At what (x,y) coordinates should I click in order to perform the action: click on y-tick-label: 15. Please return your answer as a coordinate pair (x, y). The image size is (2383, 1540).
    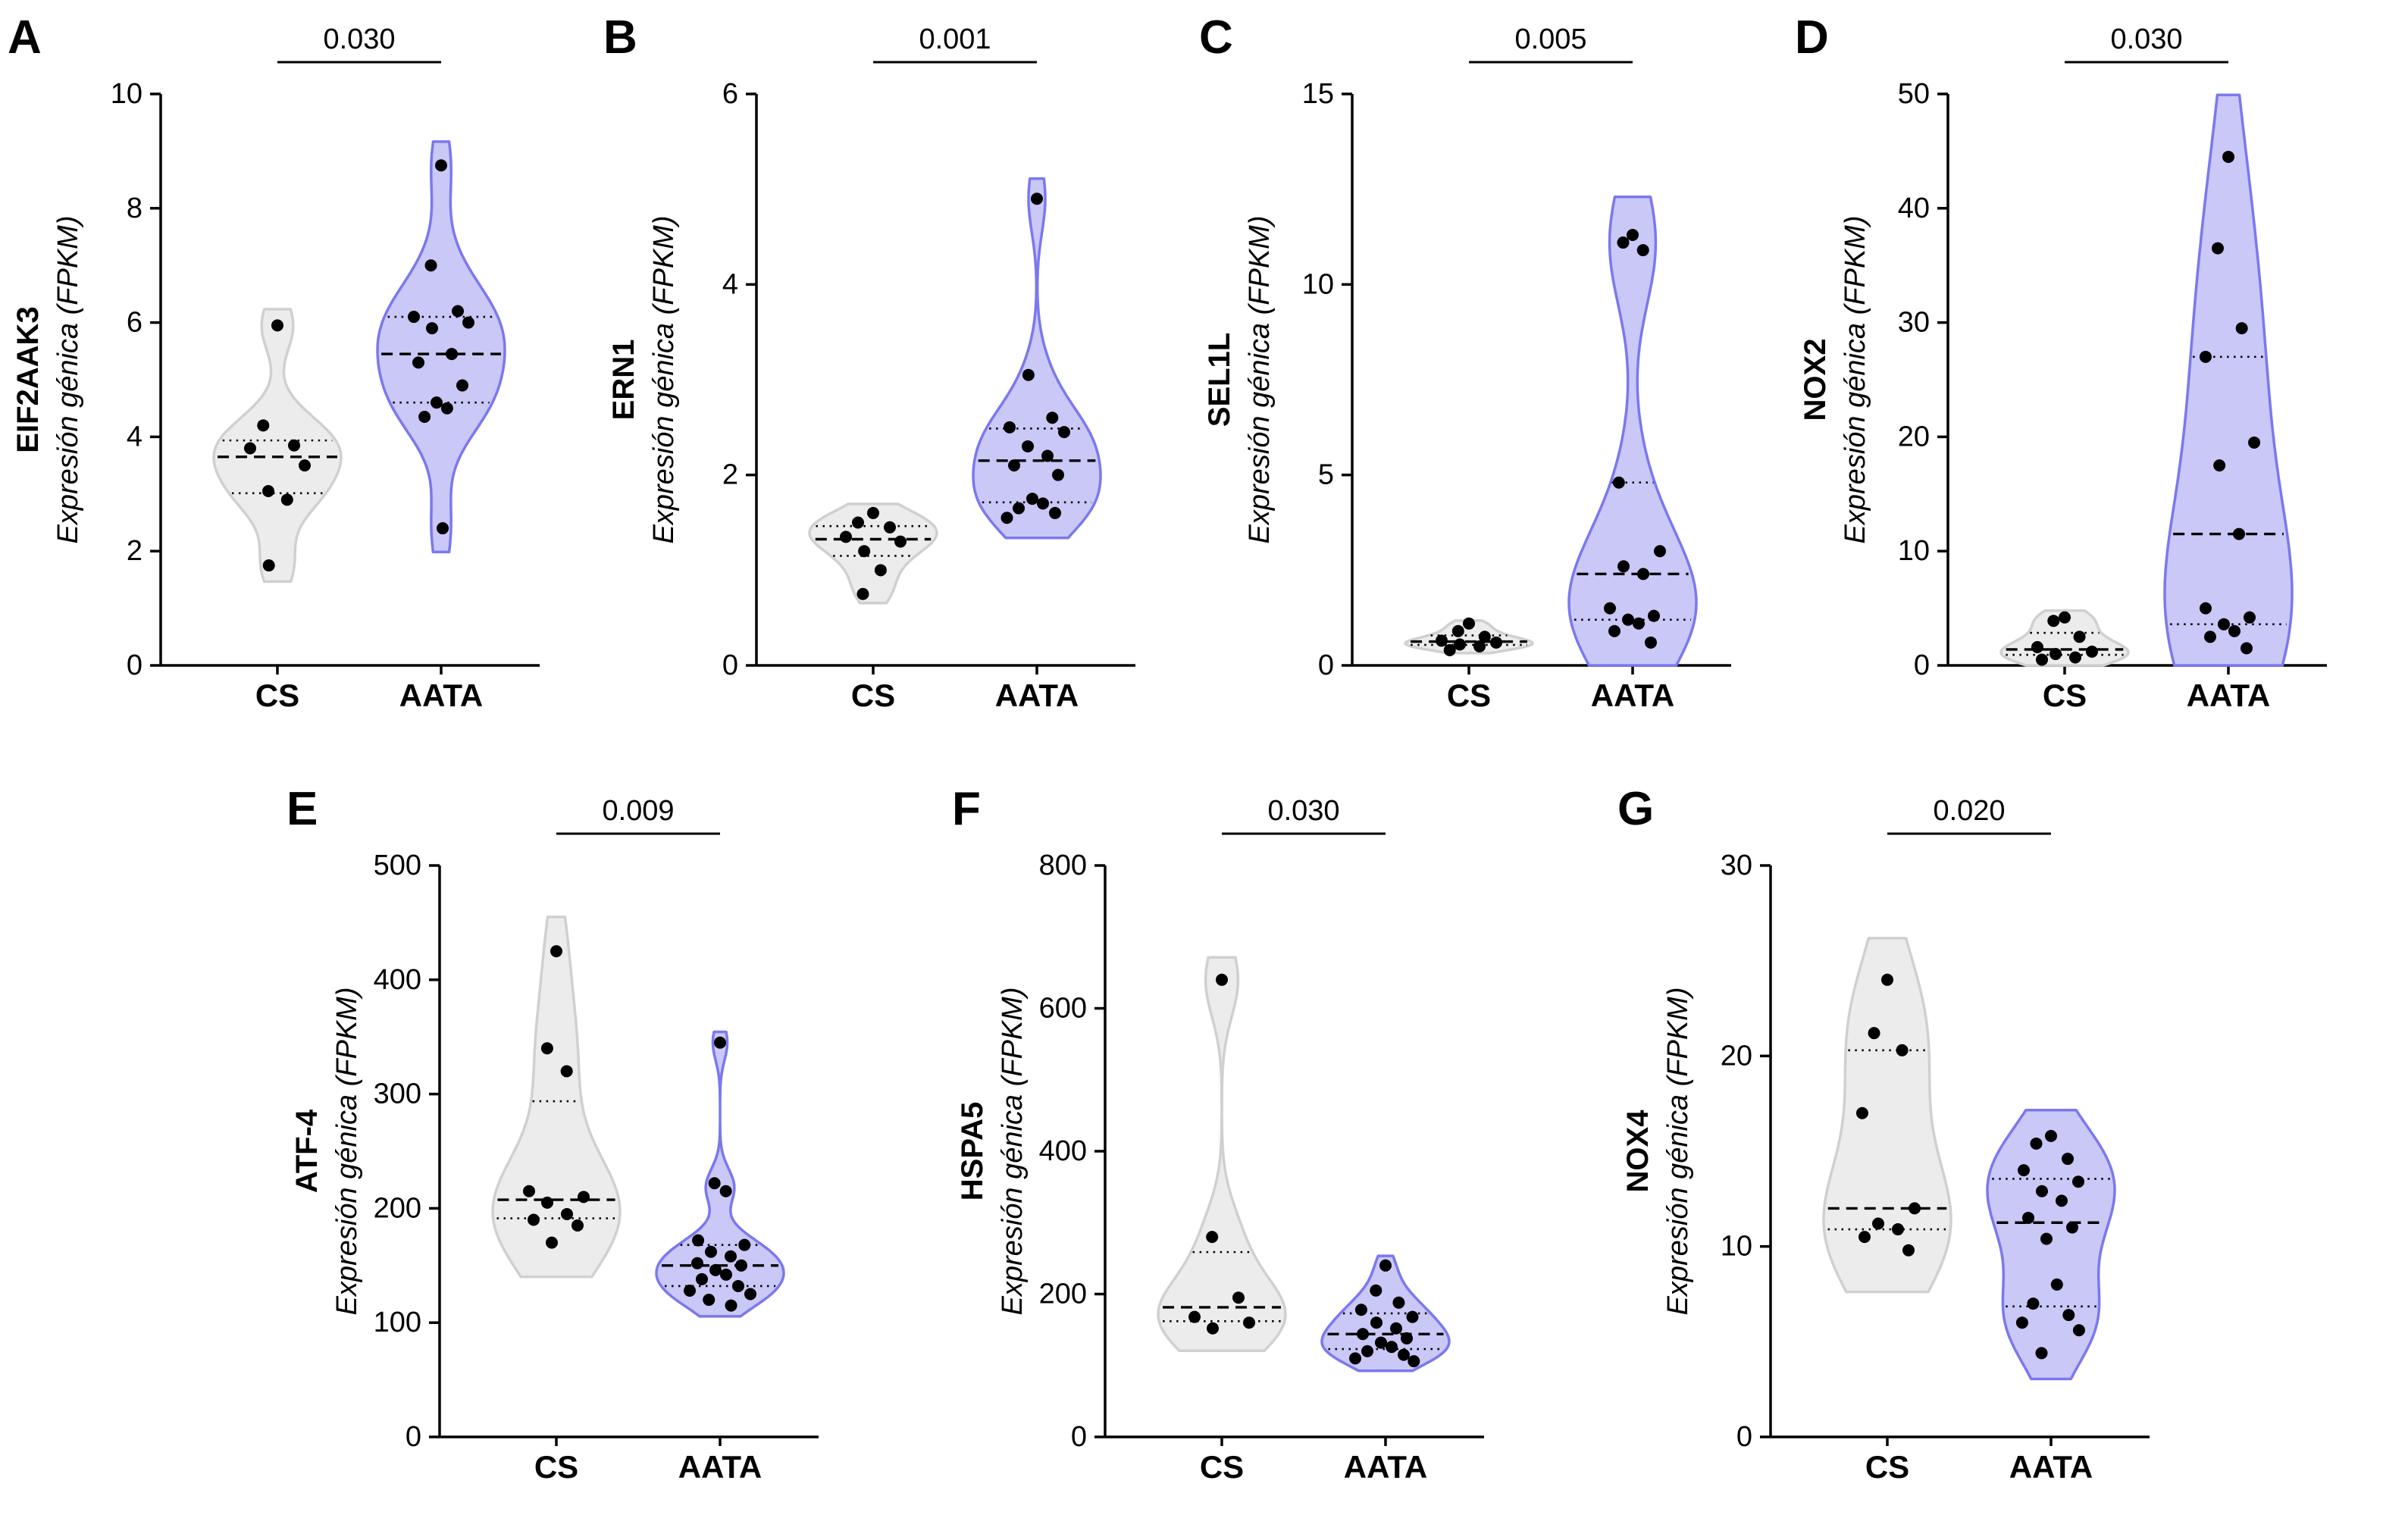
    Looking at the image, I should click on (1318, 94).